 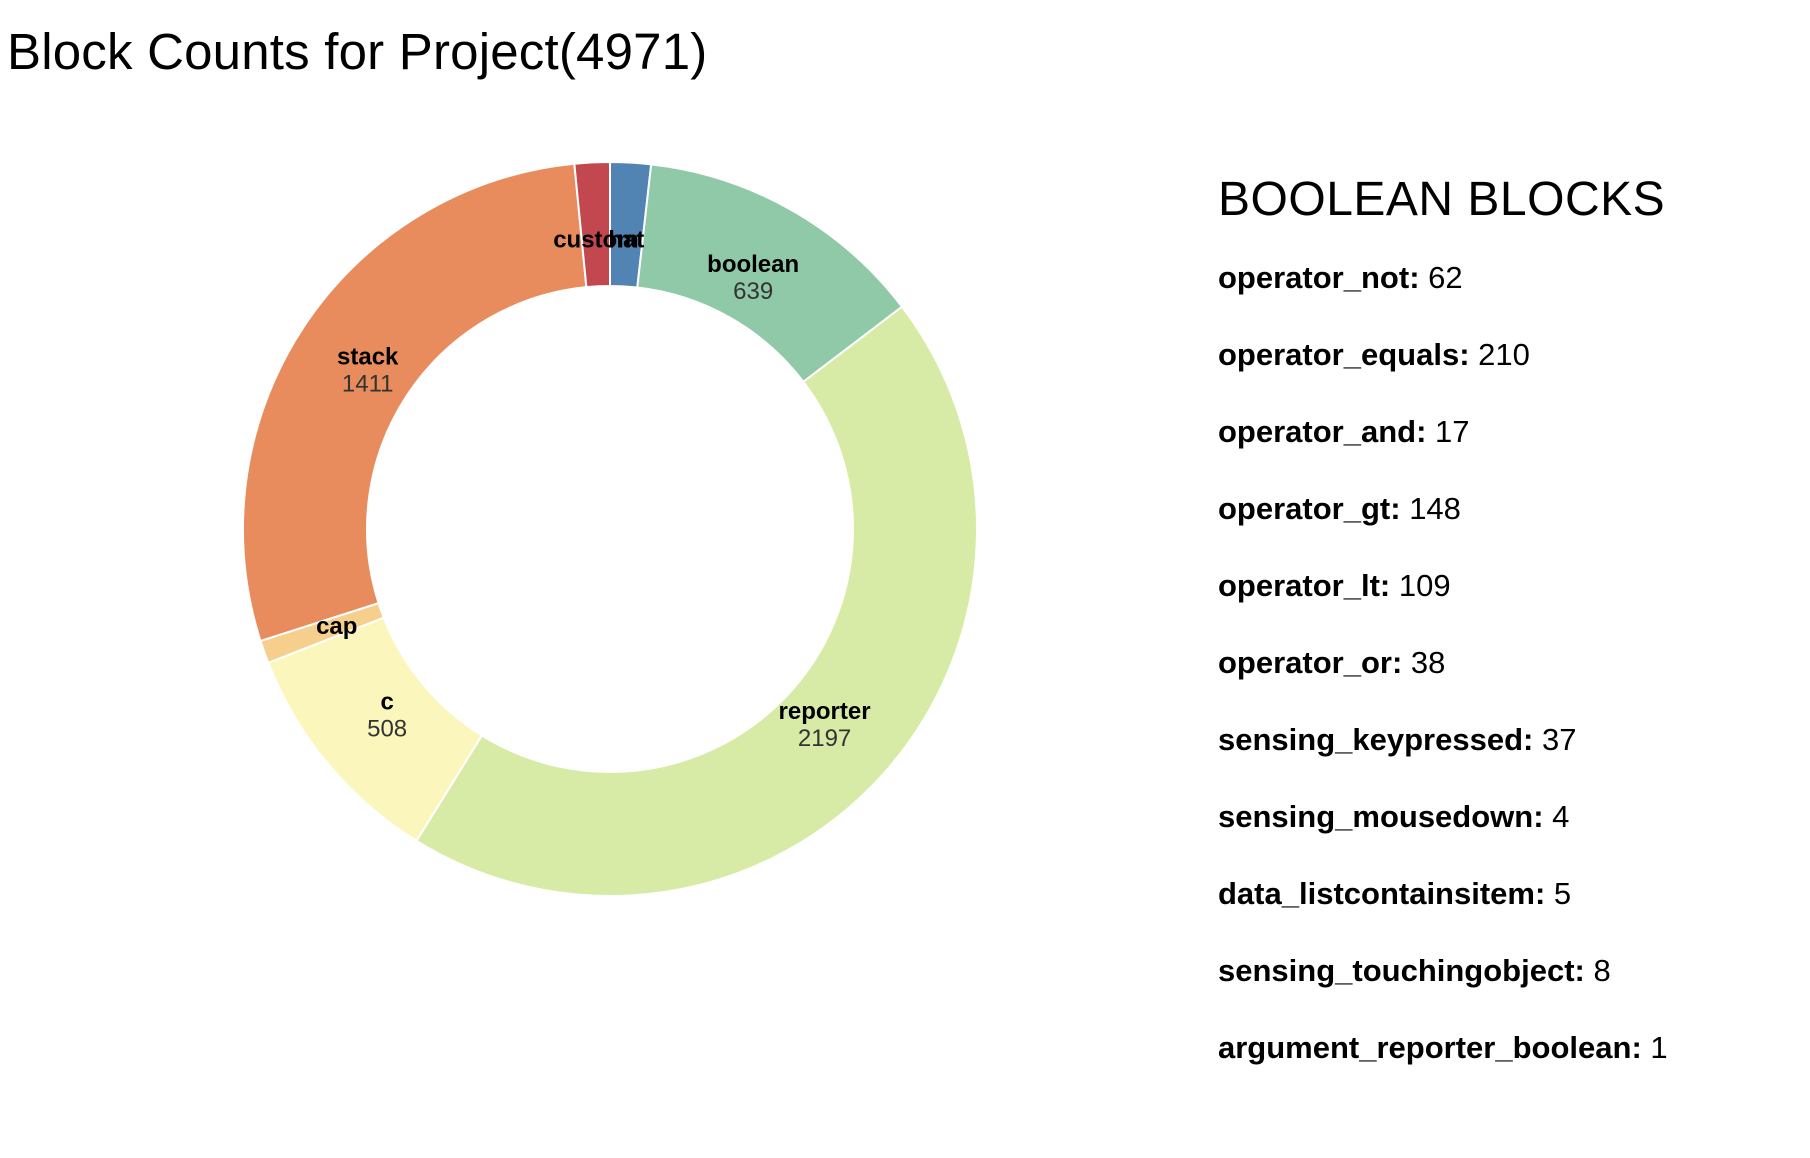 I want to click on detail-item-value: 62, so click(x=1445, y=277).